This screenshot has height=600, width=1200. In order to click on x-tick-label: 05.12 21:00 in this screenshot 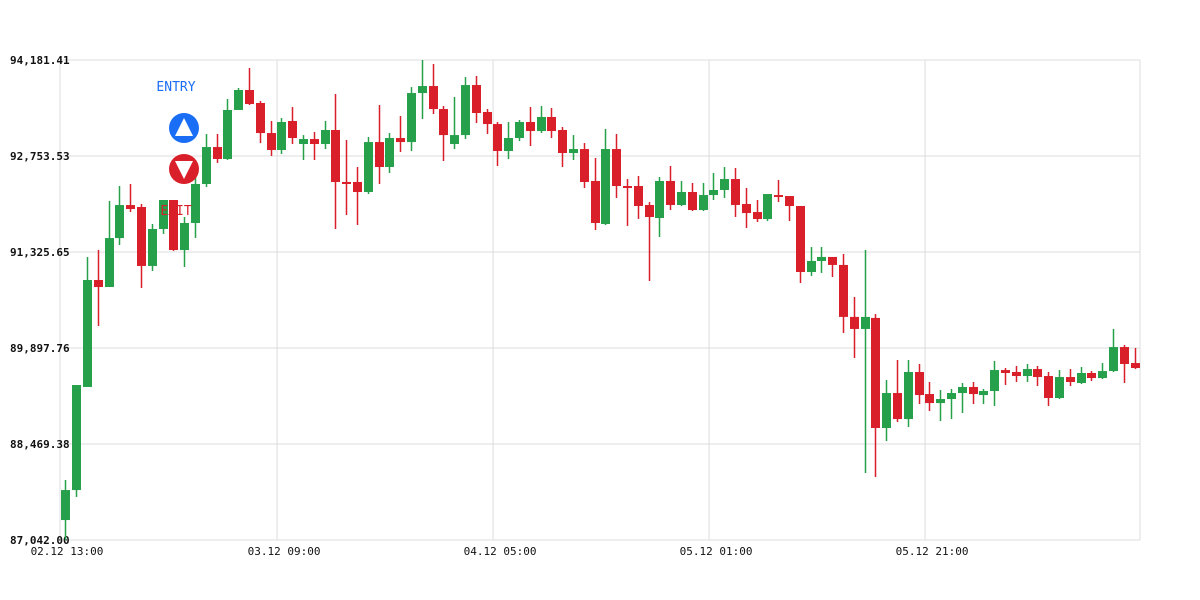, I will do `click(932, 551)`.